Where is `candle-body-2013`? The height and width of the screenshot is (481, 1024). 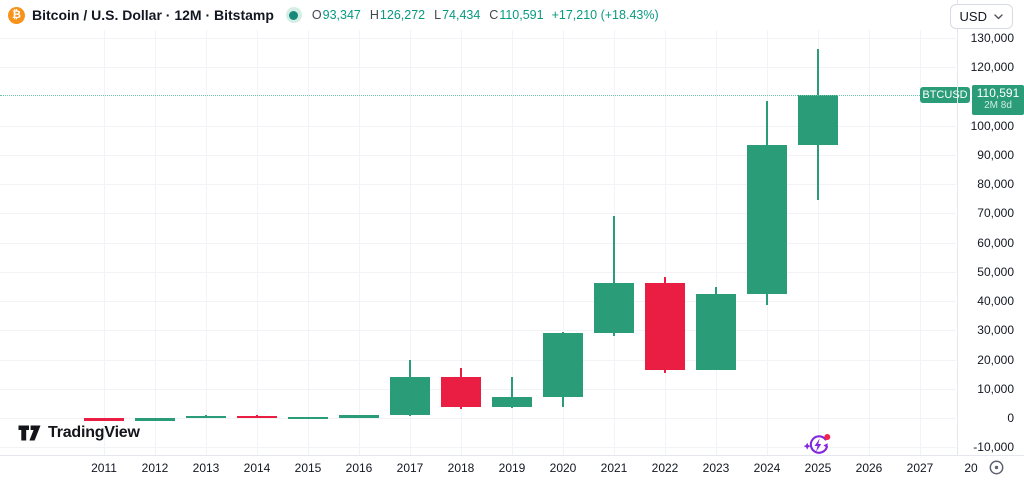
candle-body-2013 is located at coordinates (206, 417).